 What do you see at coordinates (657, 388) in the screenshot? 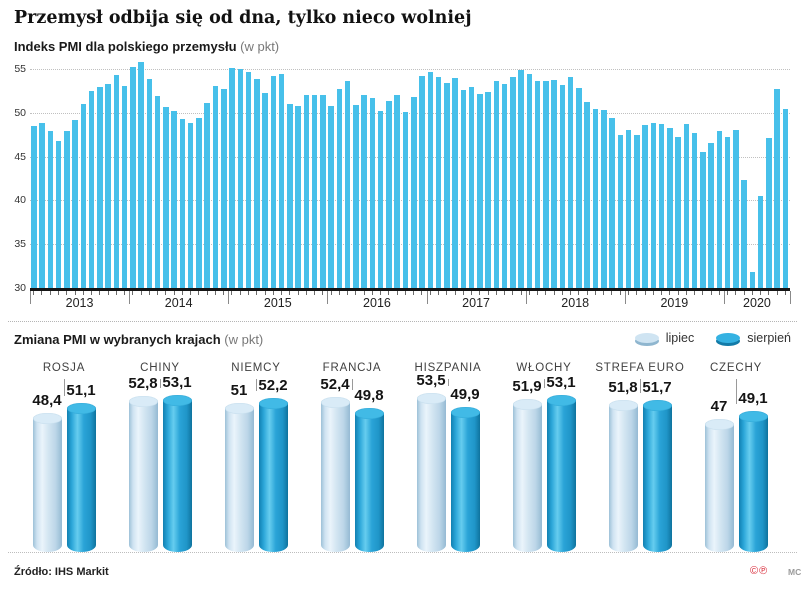
I see `value-label: 51,7` at bounding box center [657, 388].